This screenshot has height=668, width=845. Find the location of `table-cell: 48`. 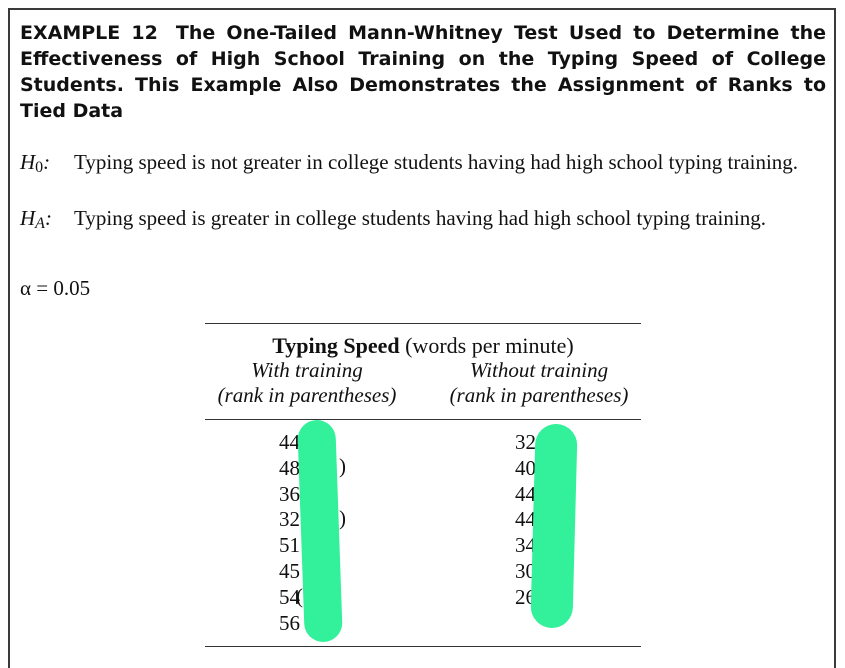

table-cell: 48 is located at coordinates (289, 467).